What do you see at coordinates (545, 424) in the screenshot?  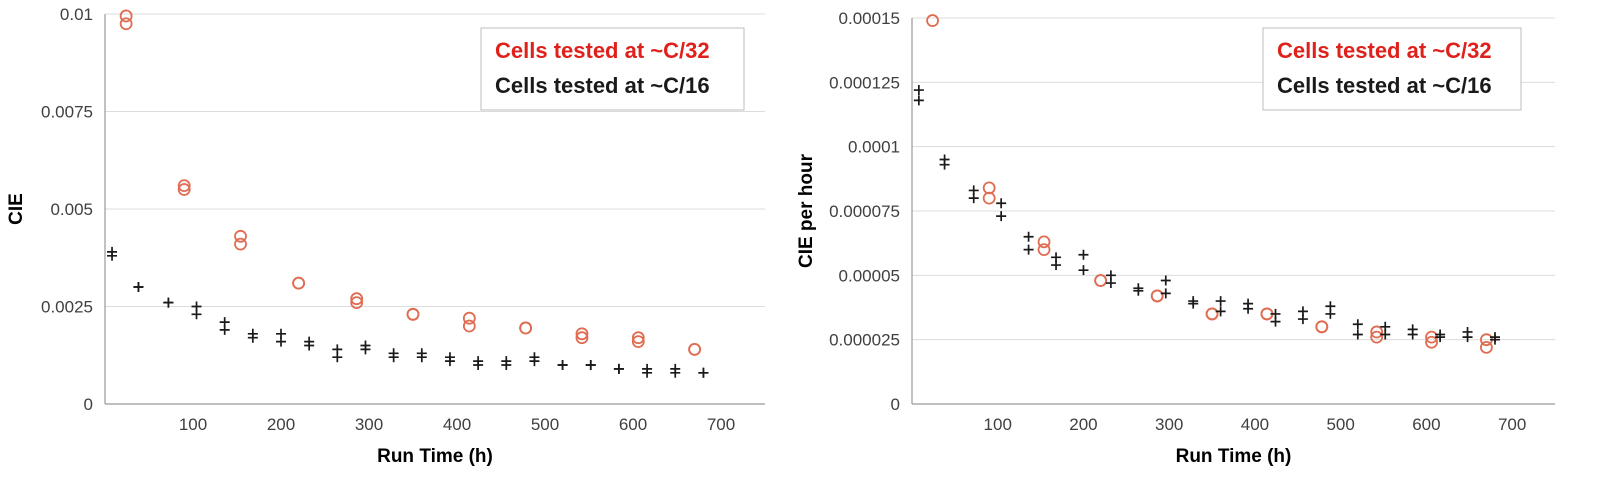 I see `chart-0-x-tick-label: 500` at bounding box center [545, 424].